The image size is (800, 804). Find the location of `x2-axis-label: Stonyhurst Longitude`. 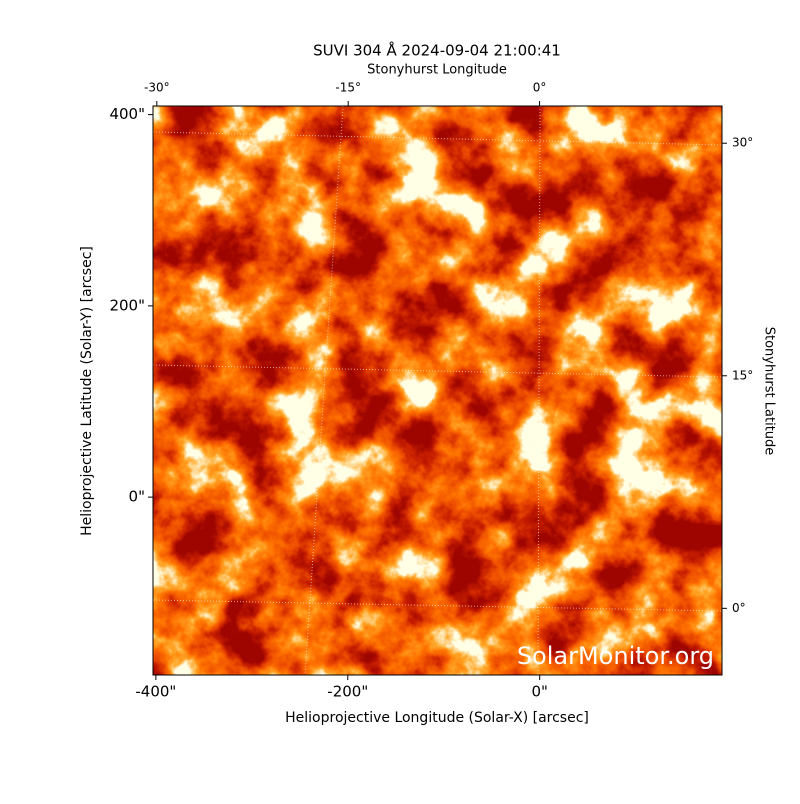

x2-axis-label: Stonyhurst Longitude is located at coordinates (437, 70).